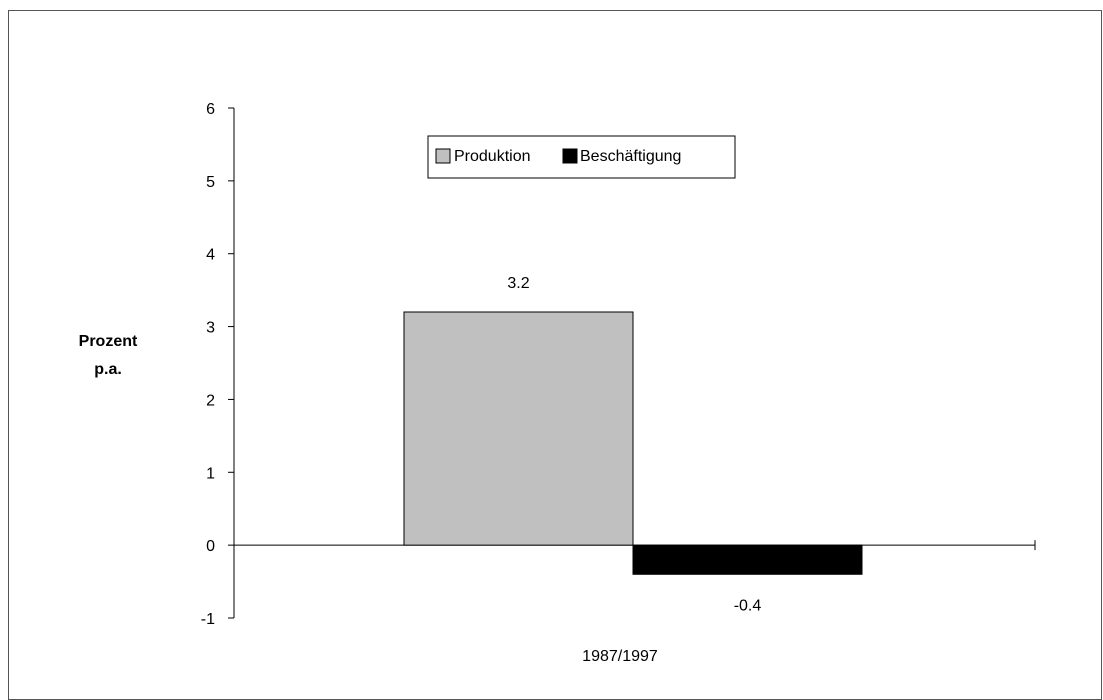 This screenshot has width=1103, height=700. What do you see at coordinates (210, 109) in the screenshot?
I see `y-tick-label: 6` at bounding box center [210, 109].